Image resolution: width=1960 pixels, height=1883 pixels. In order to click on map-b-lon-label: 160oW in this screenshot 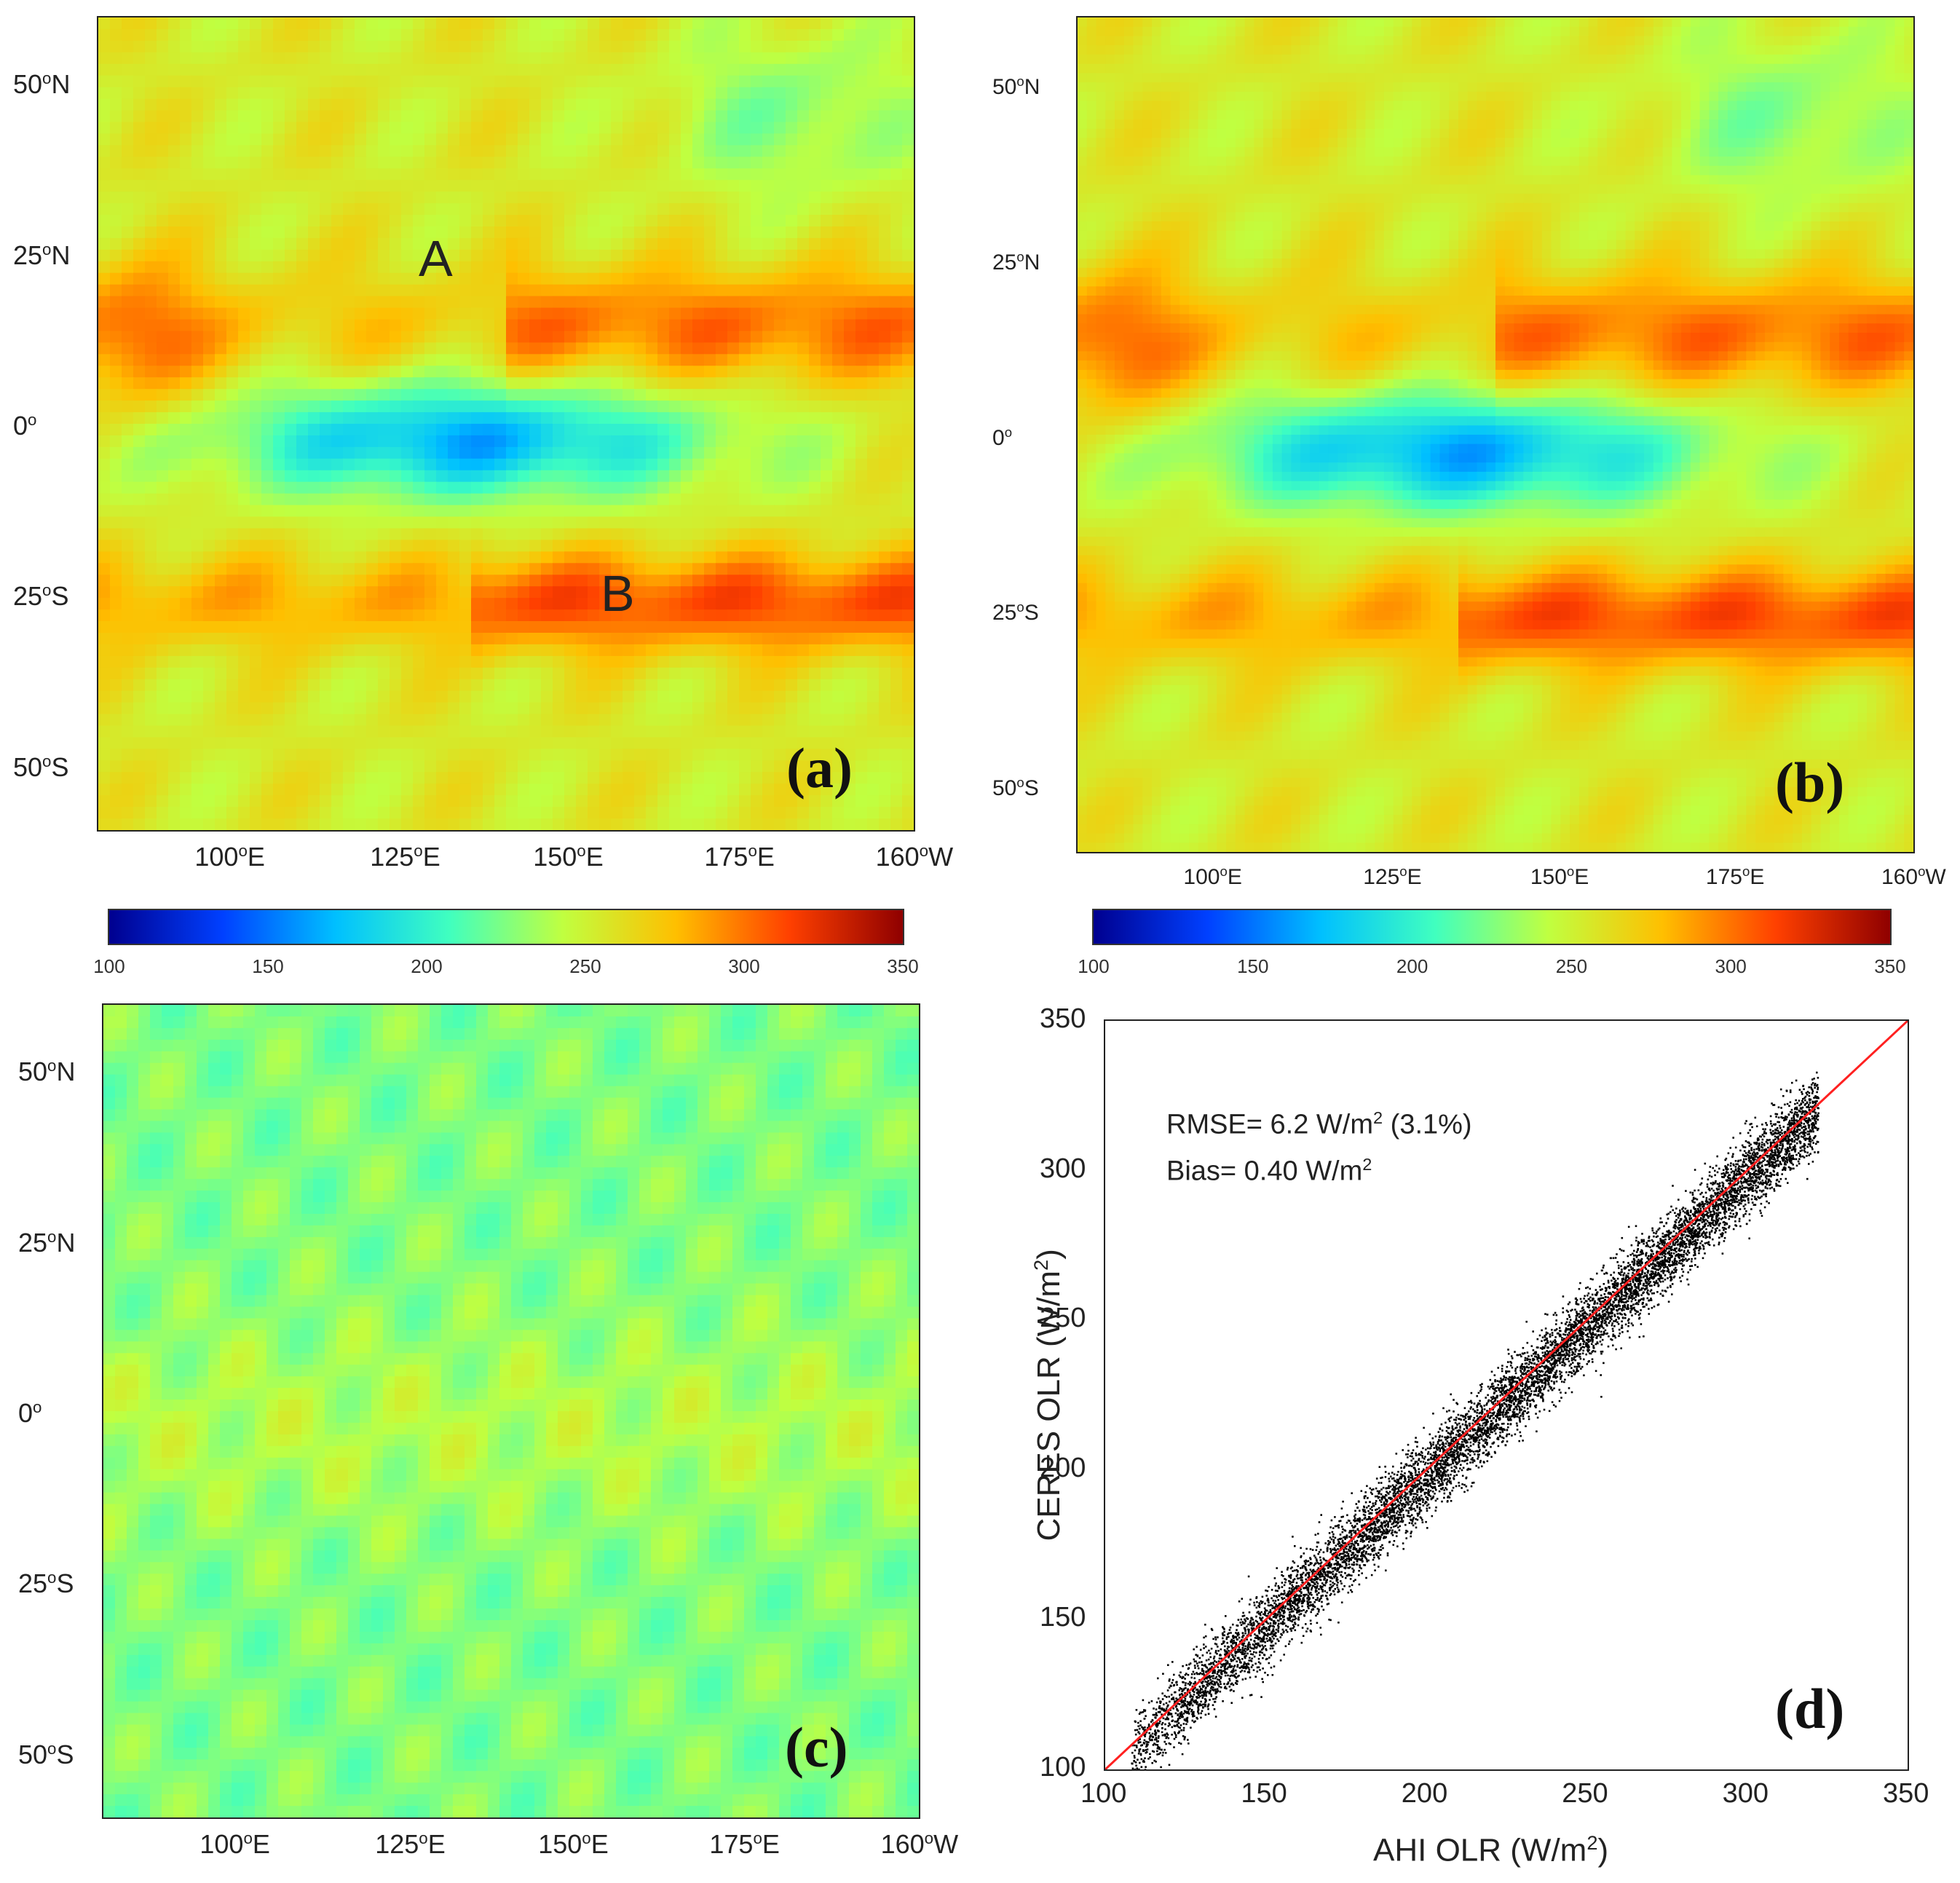, I will do `click(1913, 877)`.